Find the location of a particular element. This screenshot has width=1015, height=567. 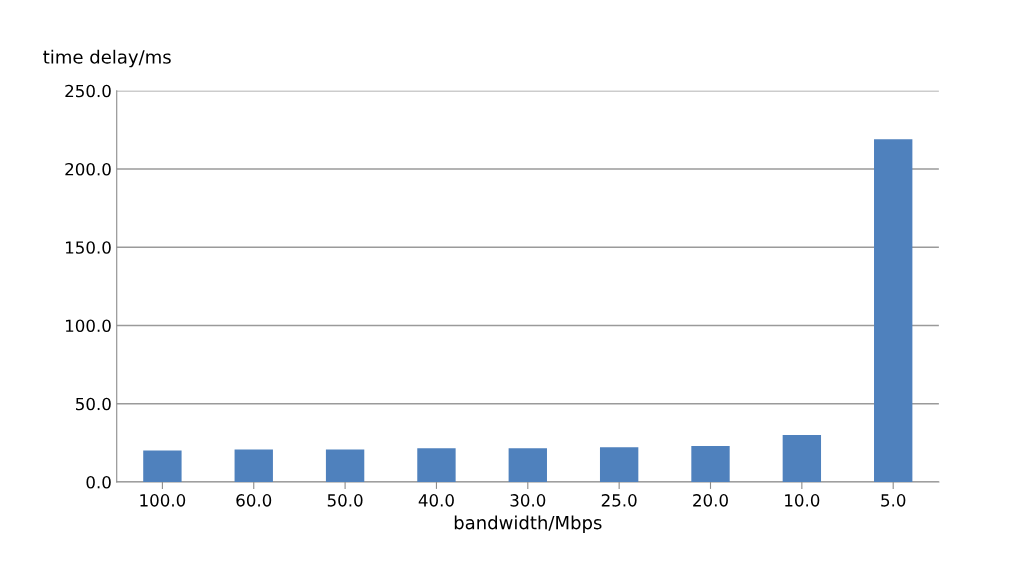

y-tick-label: 50.0 is located at coordinates (93, 404).